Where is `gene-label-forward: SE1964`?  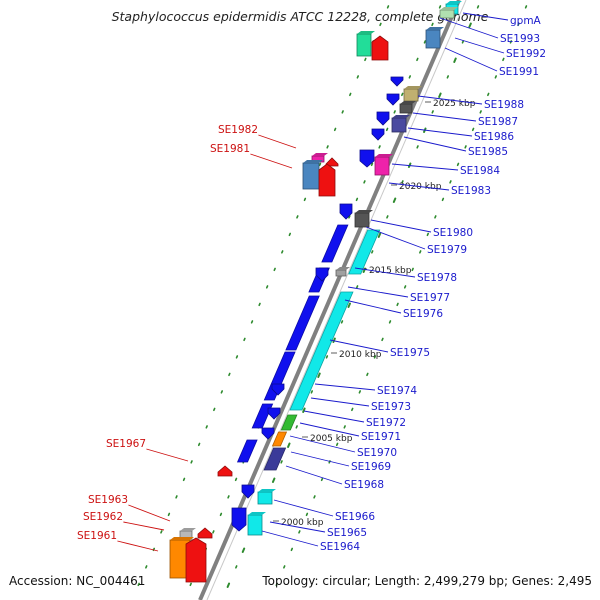 gene-label-forward: SE1964 is located at coordinates (340, 547).